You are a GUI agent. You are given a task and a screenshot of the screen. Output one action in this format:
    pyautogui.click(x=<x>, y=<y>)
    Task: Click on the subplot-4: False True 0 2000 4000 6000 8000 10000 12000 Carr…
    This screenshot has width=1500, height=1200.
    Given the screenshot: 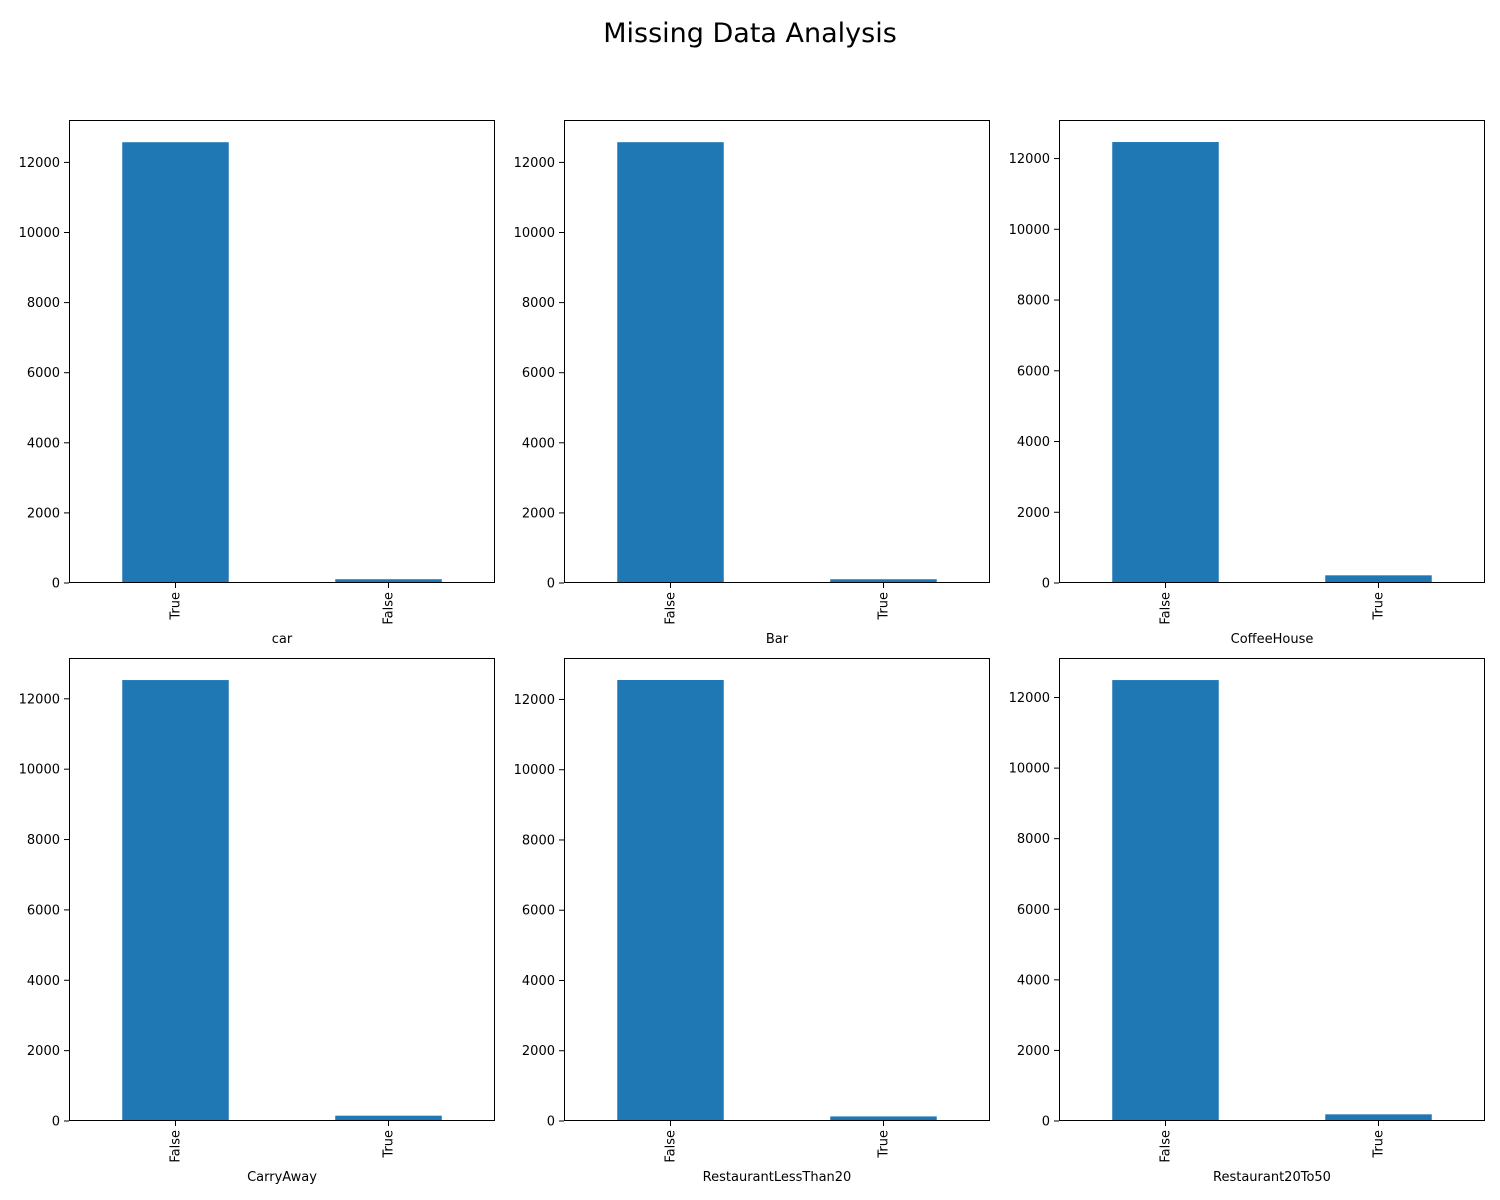 What is the action you would take?
    pyautogui.click(x=257, y=921)
    